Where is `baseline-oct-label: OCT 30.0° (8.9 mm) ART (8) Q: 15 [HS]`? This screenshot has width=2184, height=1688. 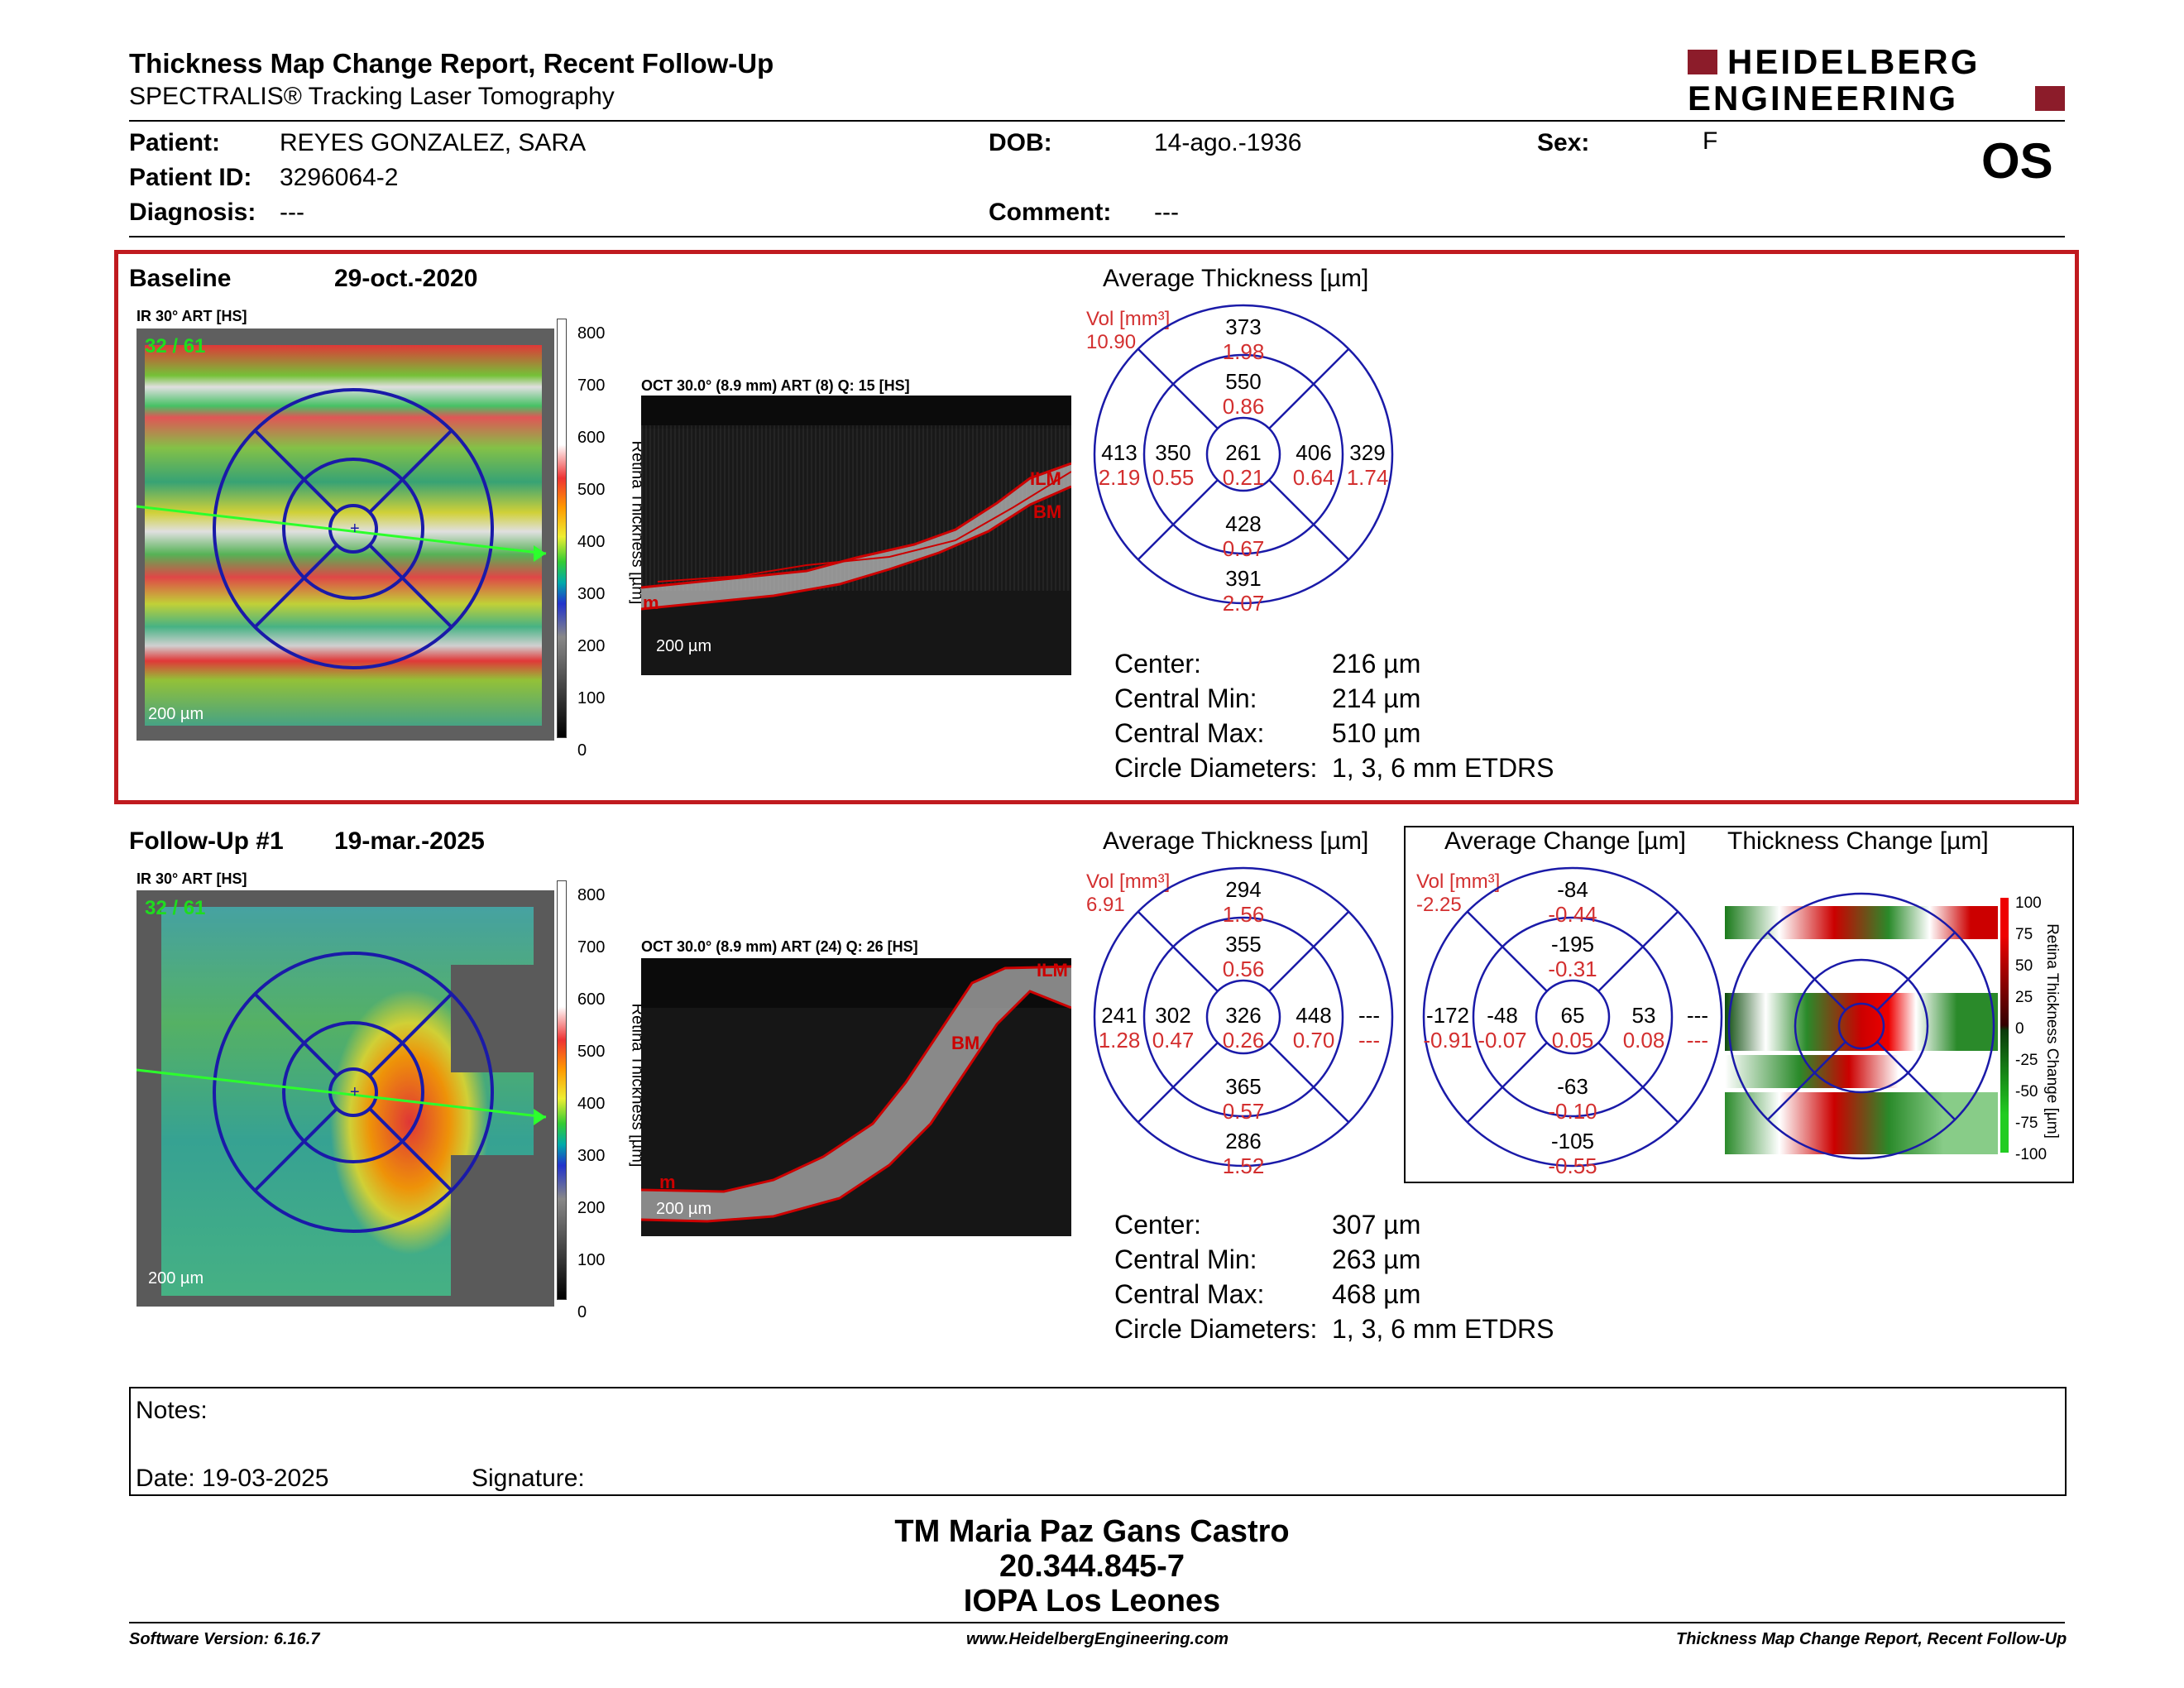
baseline-oct-label: OCT 30.0° (8.9 mm) ART (8) Q: 15 [HS] is located at coordinates (775, 385).